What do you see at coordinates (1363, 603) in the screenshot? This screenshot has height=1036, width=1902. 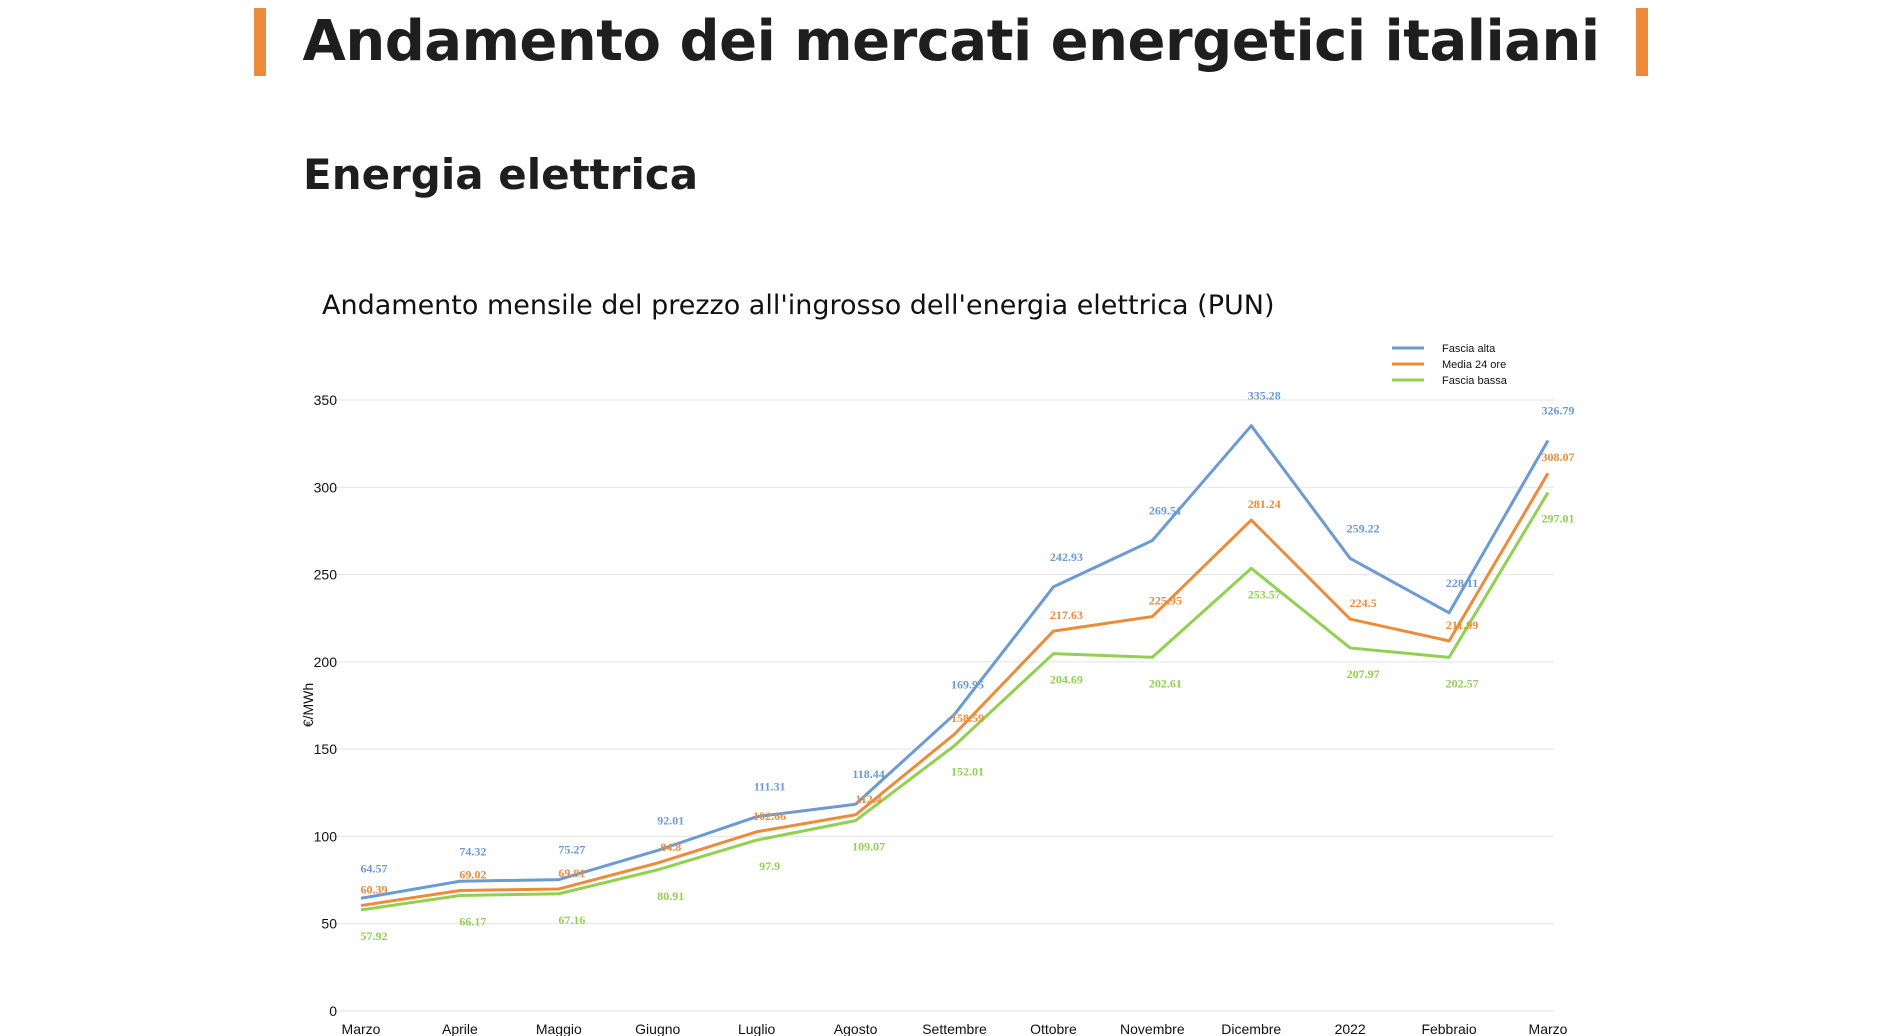 I see `data-label: 224.5` at bounding box center [1363, 603].